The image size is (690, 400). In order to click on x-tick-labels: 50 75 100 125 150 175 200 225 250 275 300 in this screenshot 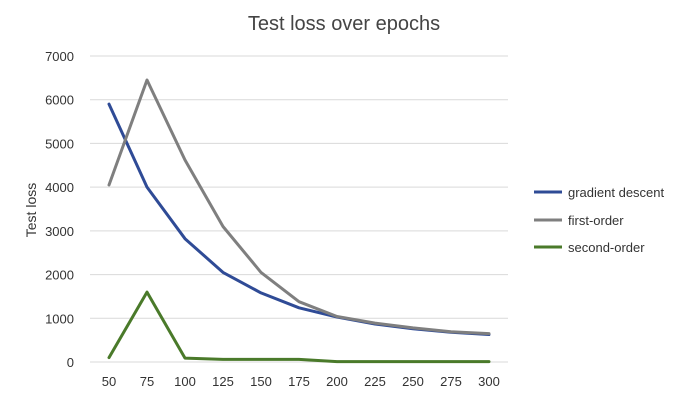, I will do `click(301, 381)`.